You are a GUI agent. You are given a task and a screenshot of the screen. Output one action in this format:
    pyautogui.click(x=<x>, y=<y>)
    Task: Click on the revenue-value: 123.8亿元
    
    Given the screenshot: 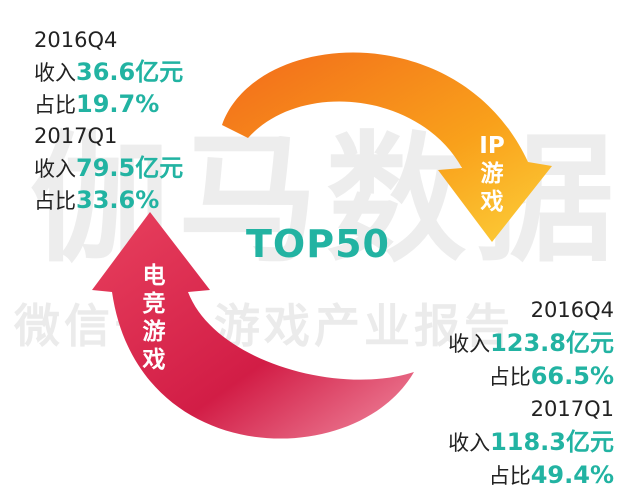 What is the action you would take?
    pyautogui.click(x=552, y=343)
    